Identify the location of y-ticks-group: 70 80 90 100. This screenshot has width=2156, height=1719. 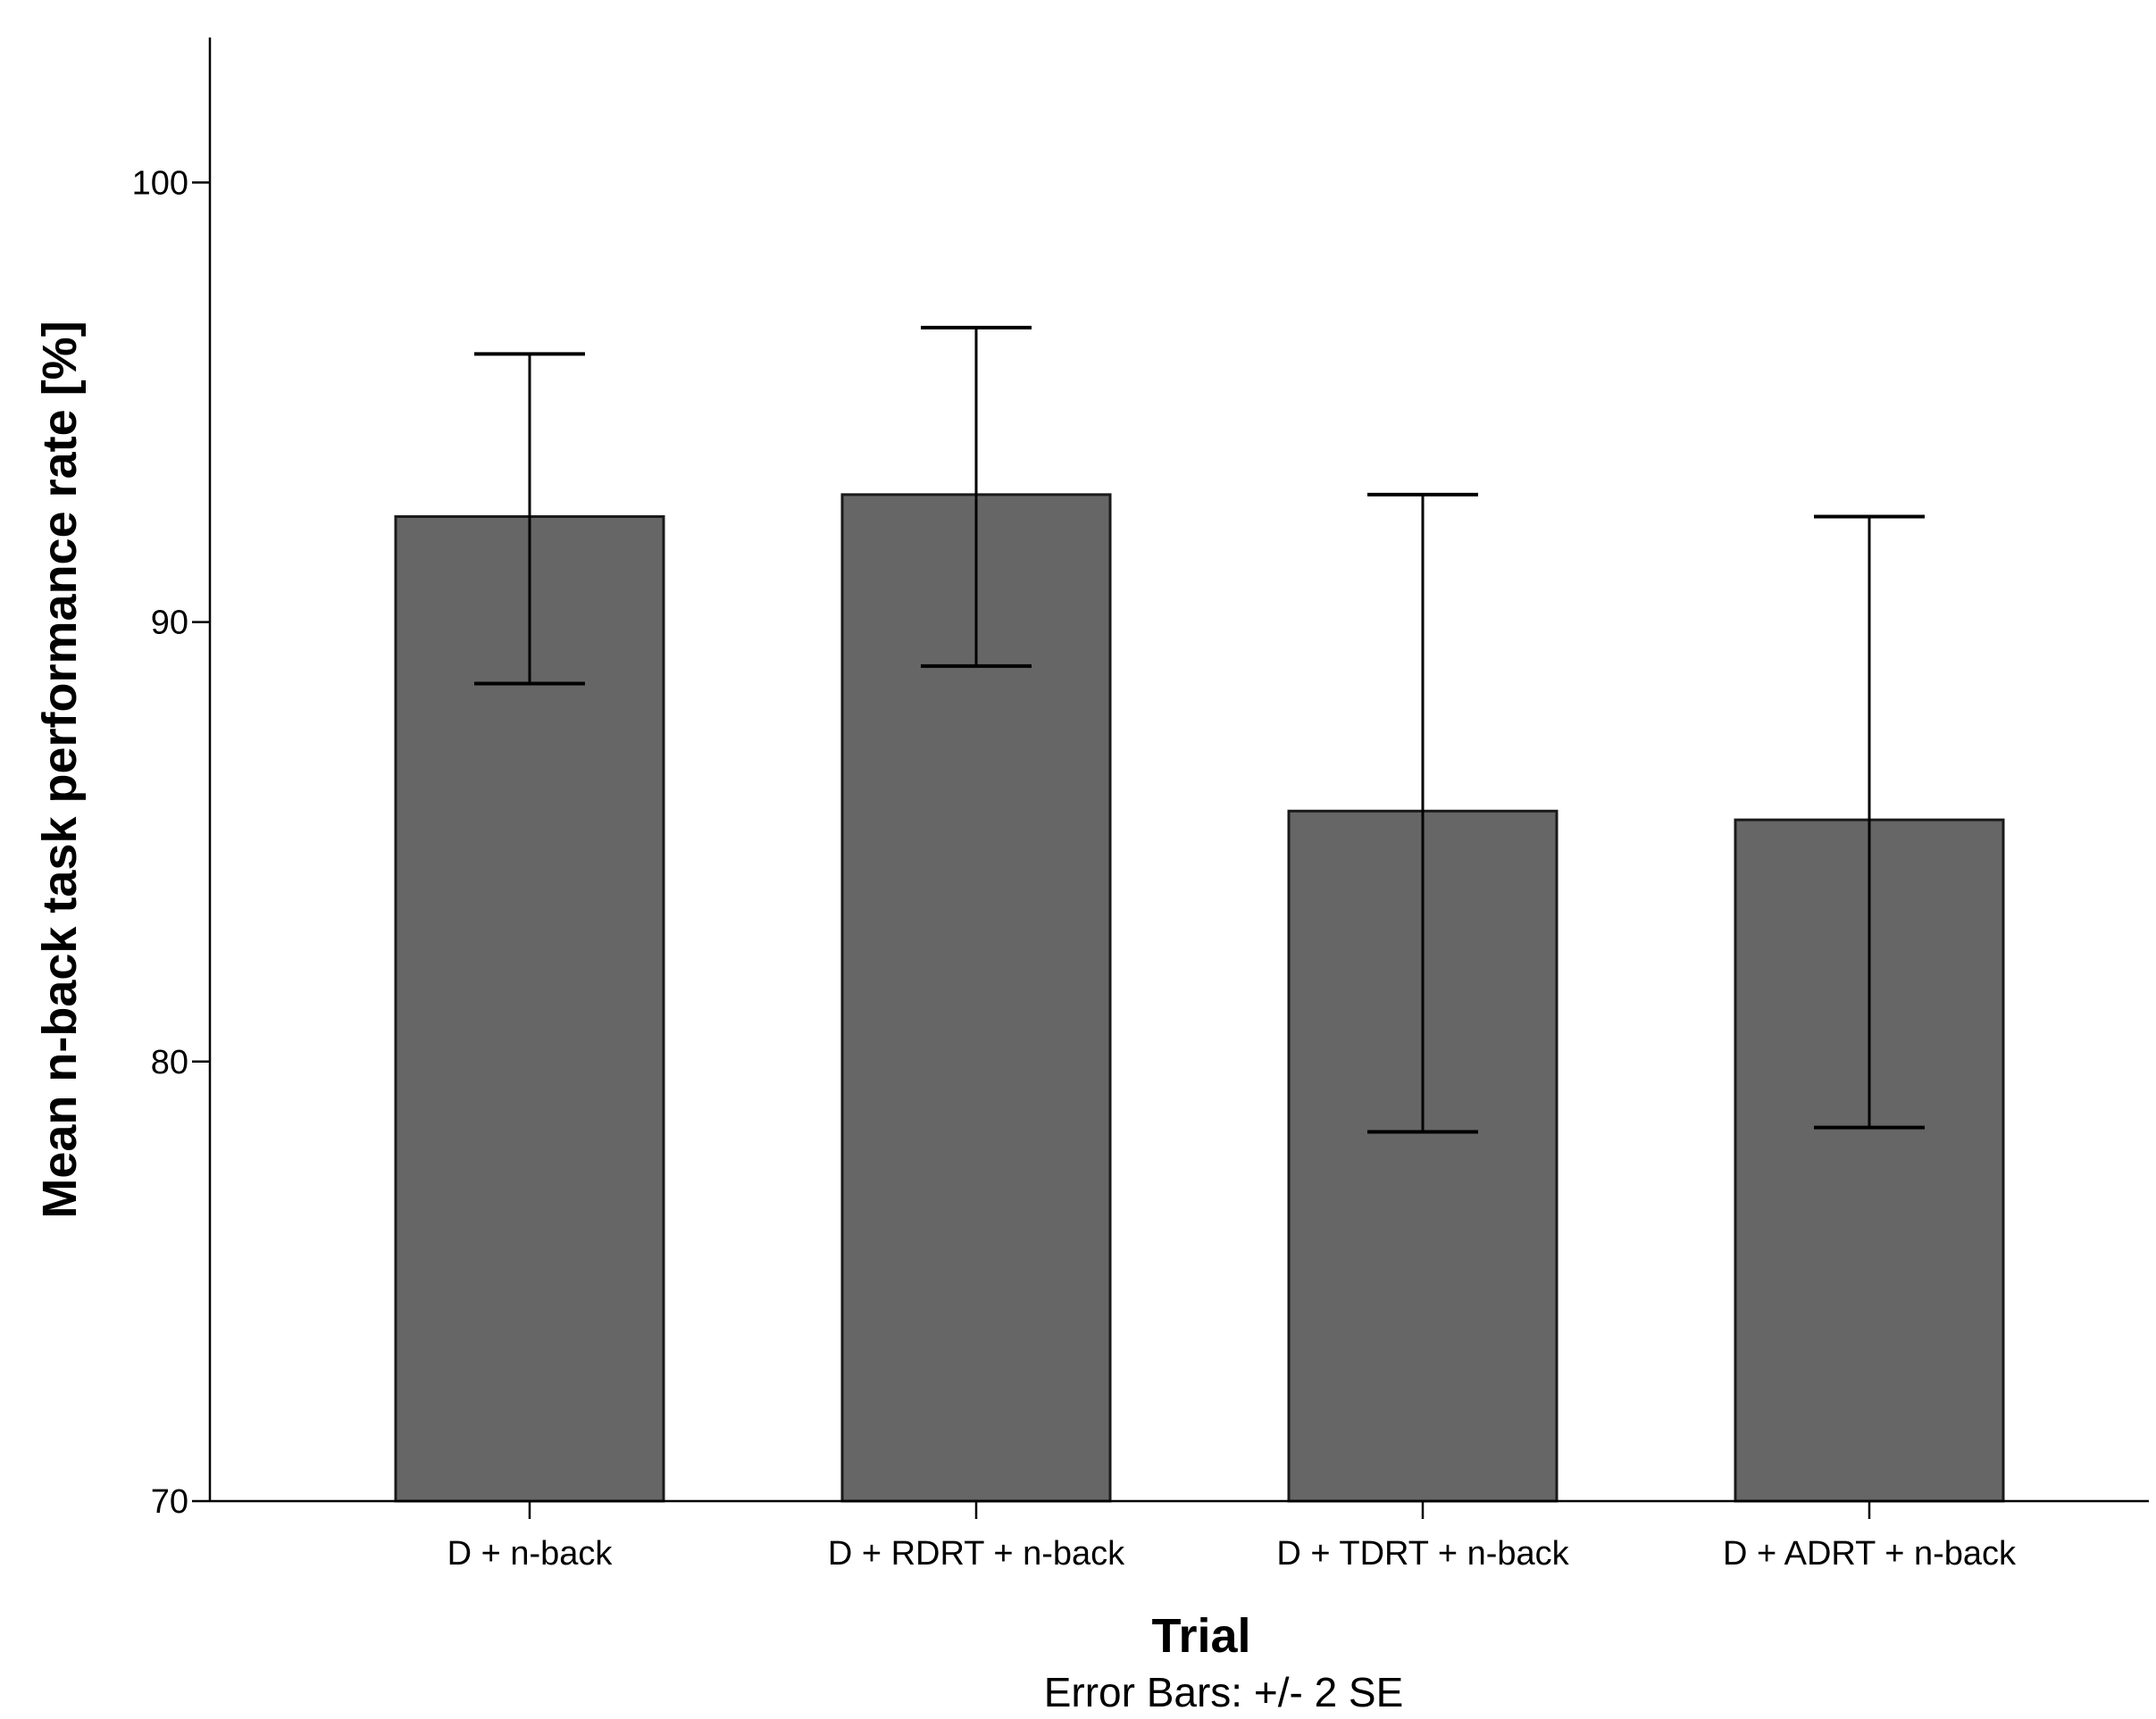
(171, 842).